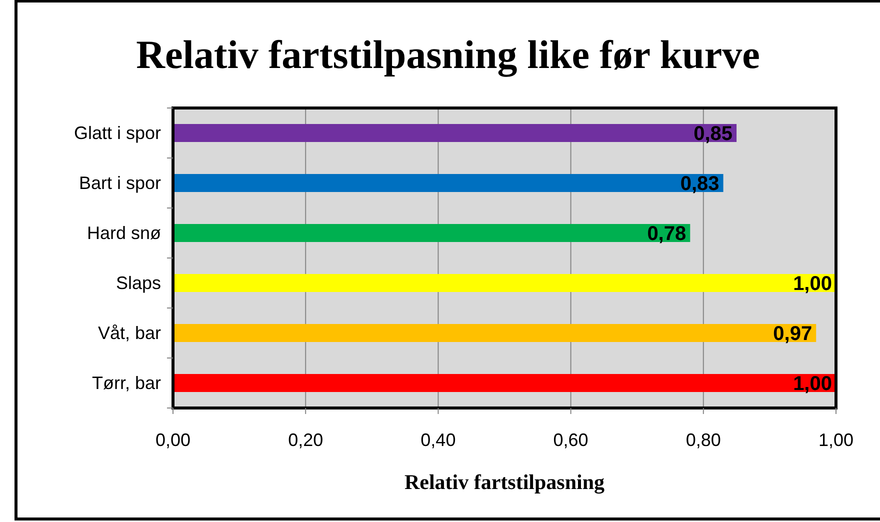 Image resolution: width=880 pixels, height=522 pixels. Describe the element at coordinates (138, 283) in the screenshot. I see `y-tick-label: Slaps` at that location.